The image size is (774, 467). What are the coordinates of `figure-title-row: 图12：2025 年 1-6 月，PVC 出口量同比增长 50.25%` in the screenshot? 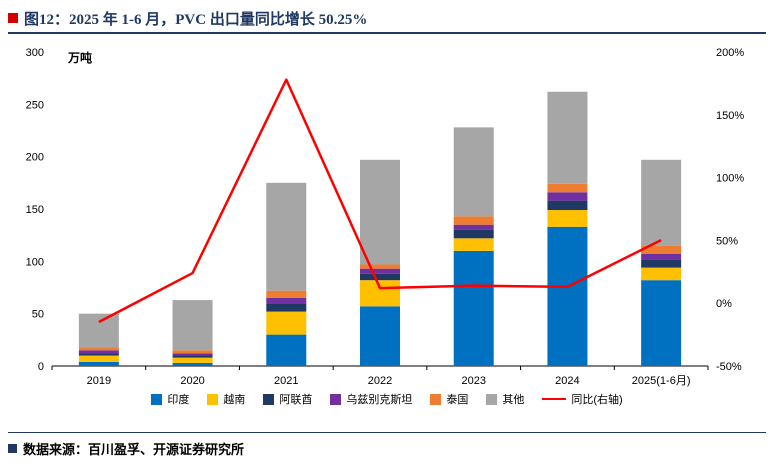 It's located at (387, 18).